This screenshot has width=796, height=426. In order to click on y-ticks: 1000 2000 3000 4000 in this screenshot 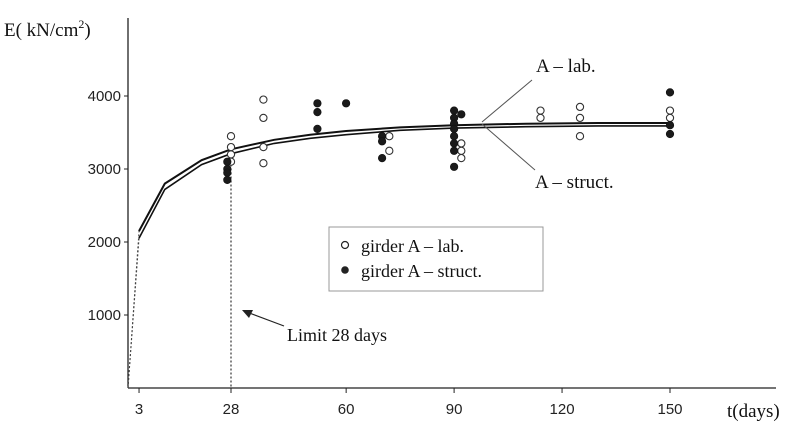, I will do `click(108, 206)`.